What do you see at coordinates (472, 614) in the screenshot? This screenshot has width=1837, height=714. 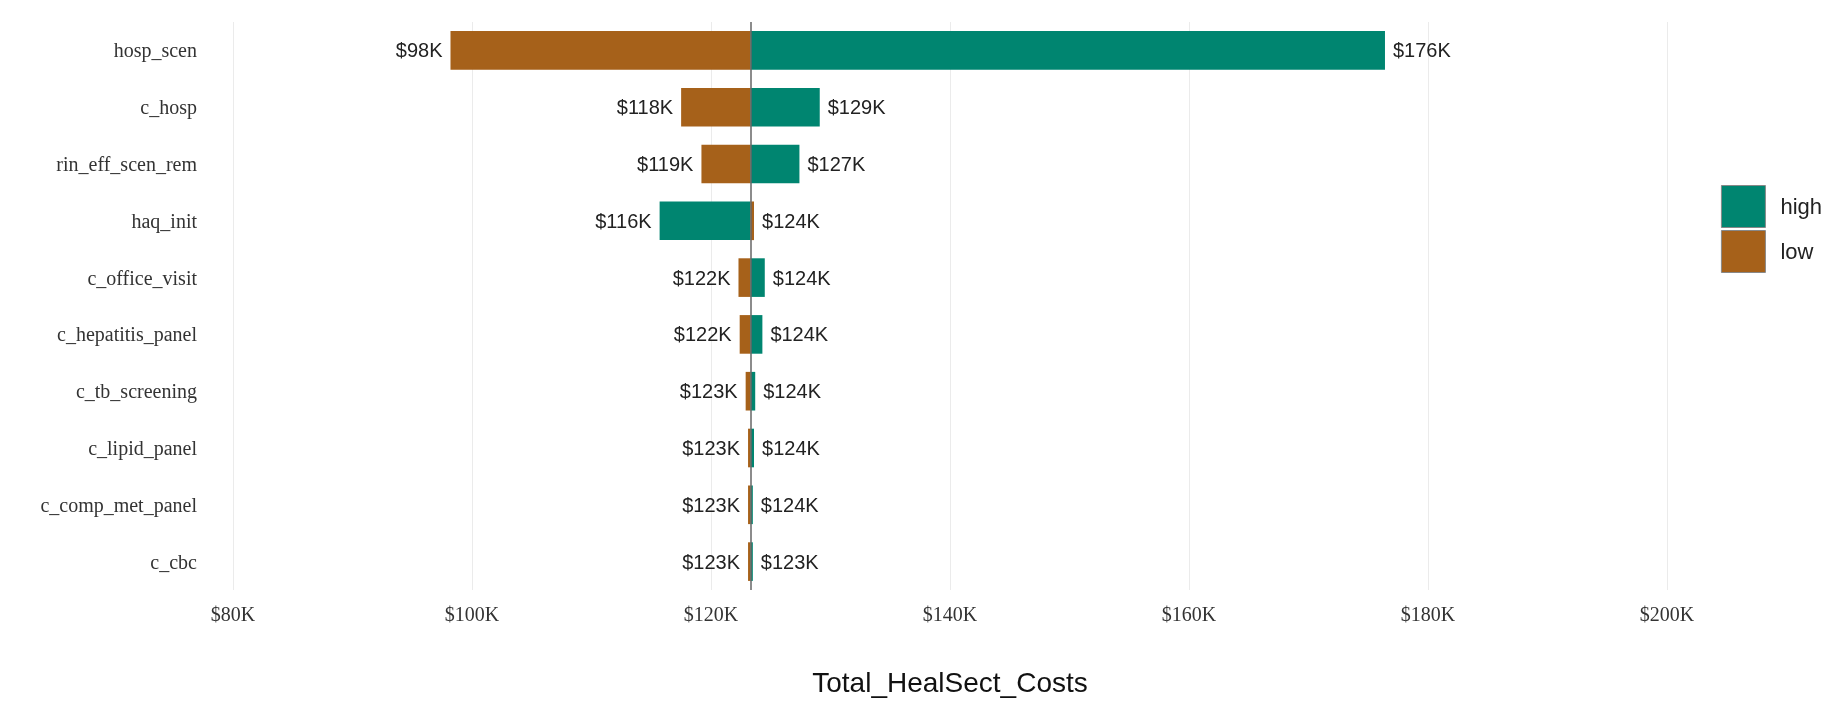 I see `x-tick-label: $100K` at bounding box center [472, 614].